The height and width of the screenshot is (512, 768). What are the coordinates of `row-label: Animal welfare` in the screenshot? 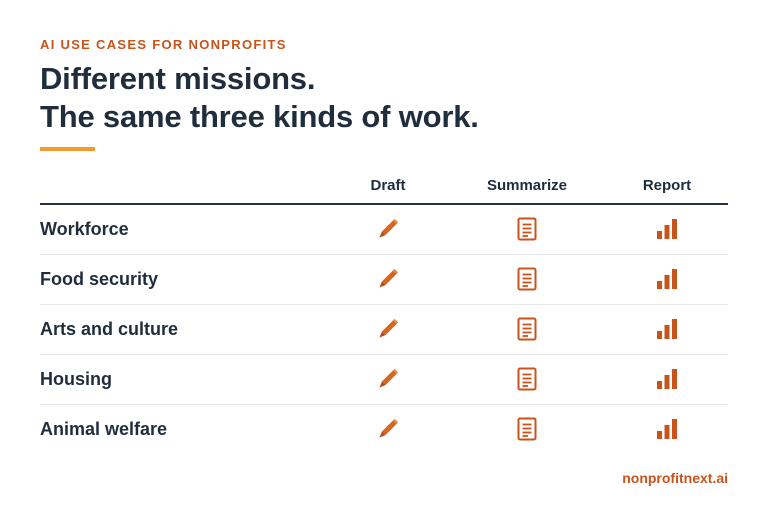 It's located at (104, 429).